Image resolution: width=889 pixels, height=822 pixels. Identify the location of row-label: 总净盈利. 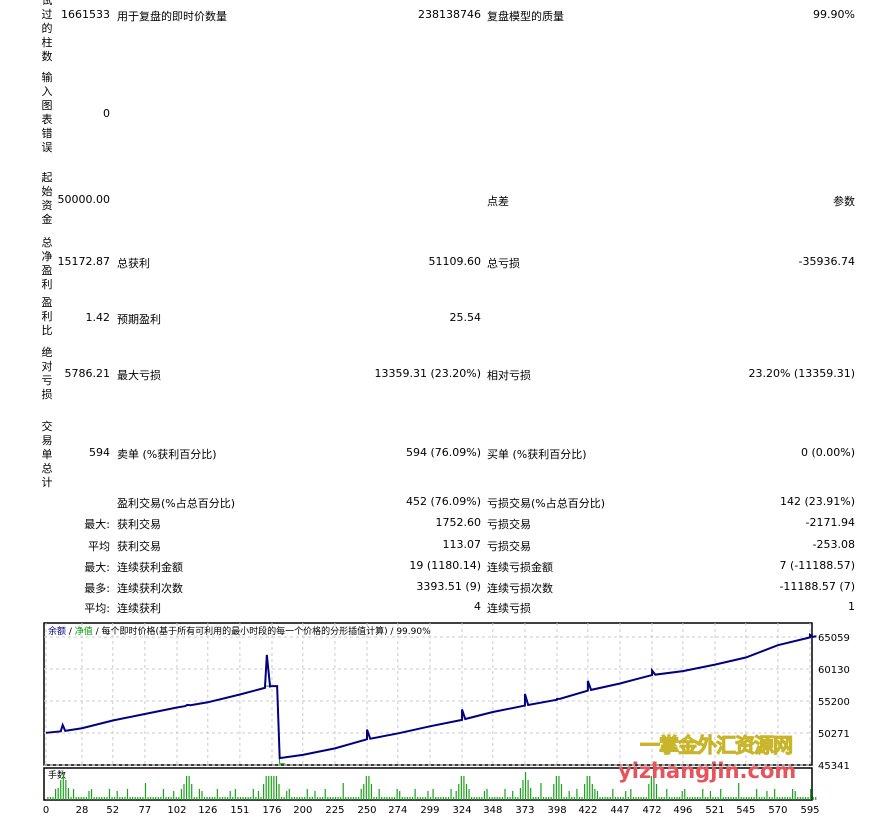
(47, 263).